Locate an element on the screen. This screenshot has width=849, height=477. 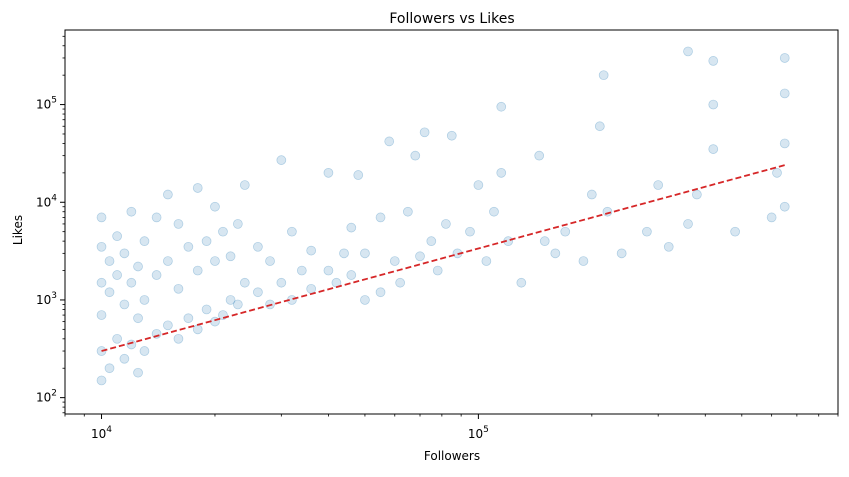
x-tick-label: 10⁴ is located at coordinates (101, 433).